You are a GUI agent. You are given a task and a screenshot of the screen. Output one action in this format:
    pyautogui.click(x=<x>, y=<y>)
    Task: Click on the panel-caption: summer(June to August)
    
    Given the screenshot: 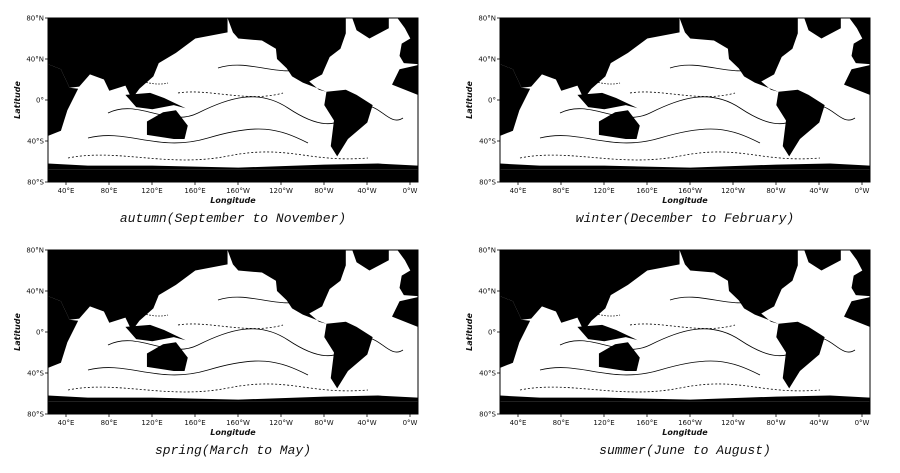 What is the action you would take?
    pyautogui.click(x=685, y=450)
    